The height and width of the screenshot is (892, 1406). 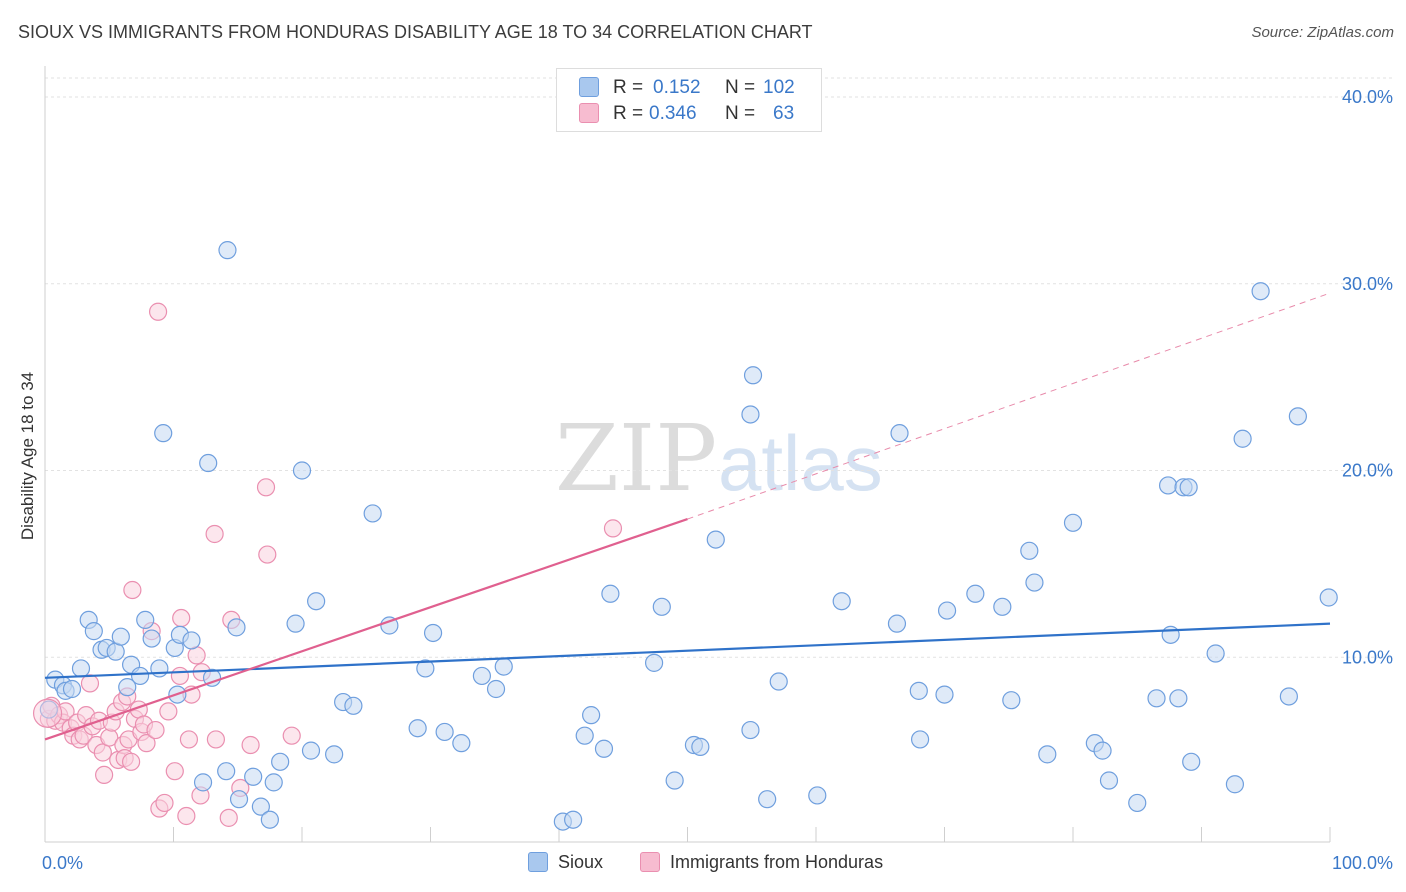 I want to click on y-axis-label: Disability Age 18 to 34, so click(x=27, y=456).